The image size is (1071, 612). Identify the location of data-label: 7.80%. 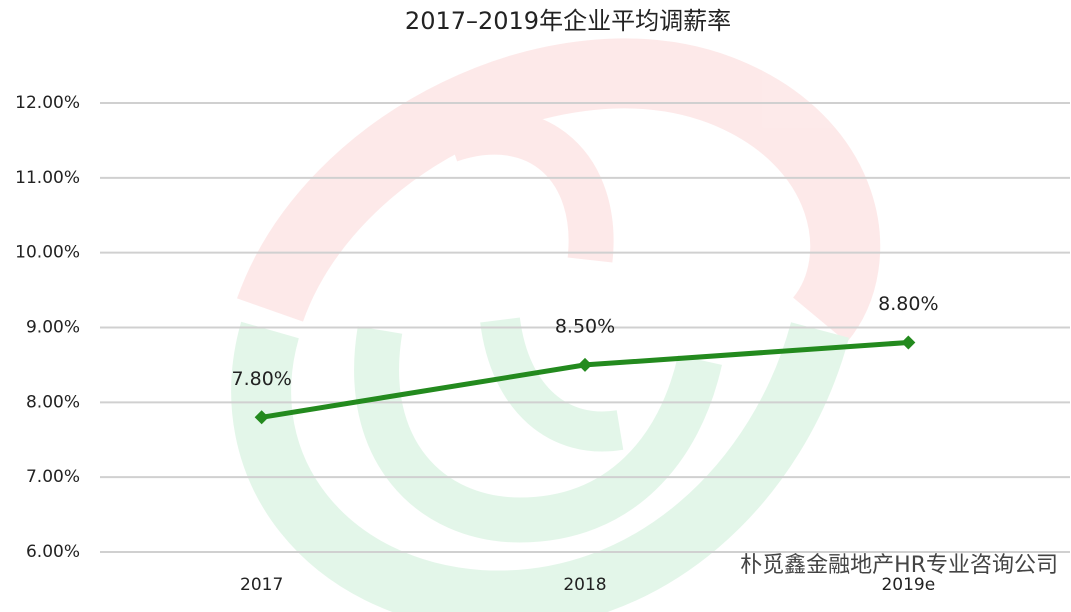
(261, 379).